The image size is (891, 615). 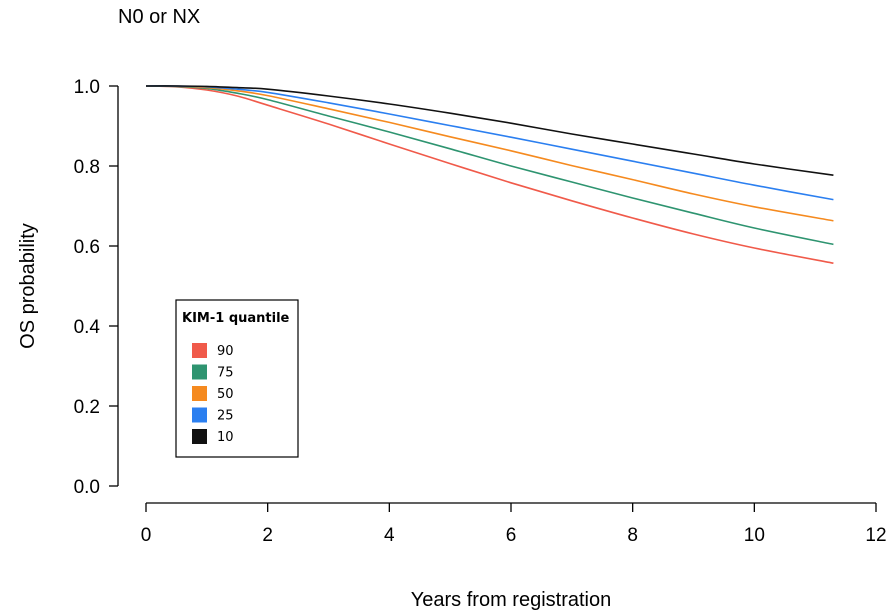 I want to click on y-tick-label: 0.8, so click(x=87, y=167).